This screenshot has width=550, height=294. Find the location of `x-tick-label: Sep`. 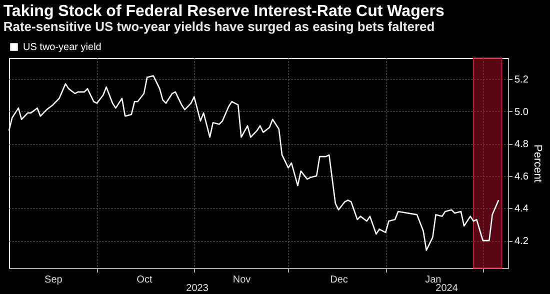

x-tick-label: Sep is located at coordinates (53, 280).